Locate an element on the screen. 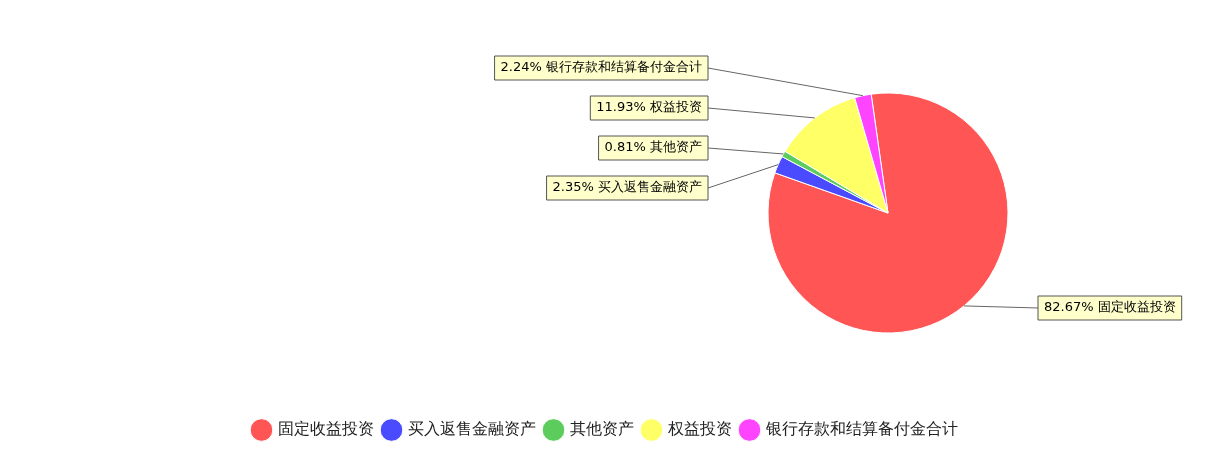 This screenshot has height=458, width=1211. legend-label: 买入返售金融资产 is located at coordinates (471, 429).